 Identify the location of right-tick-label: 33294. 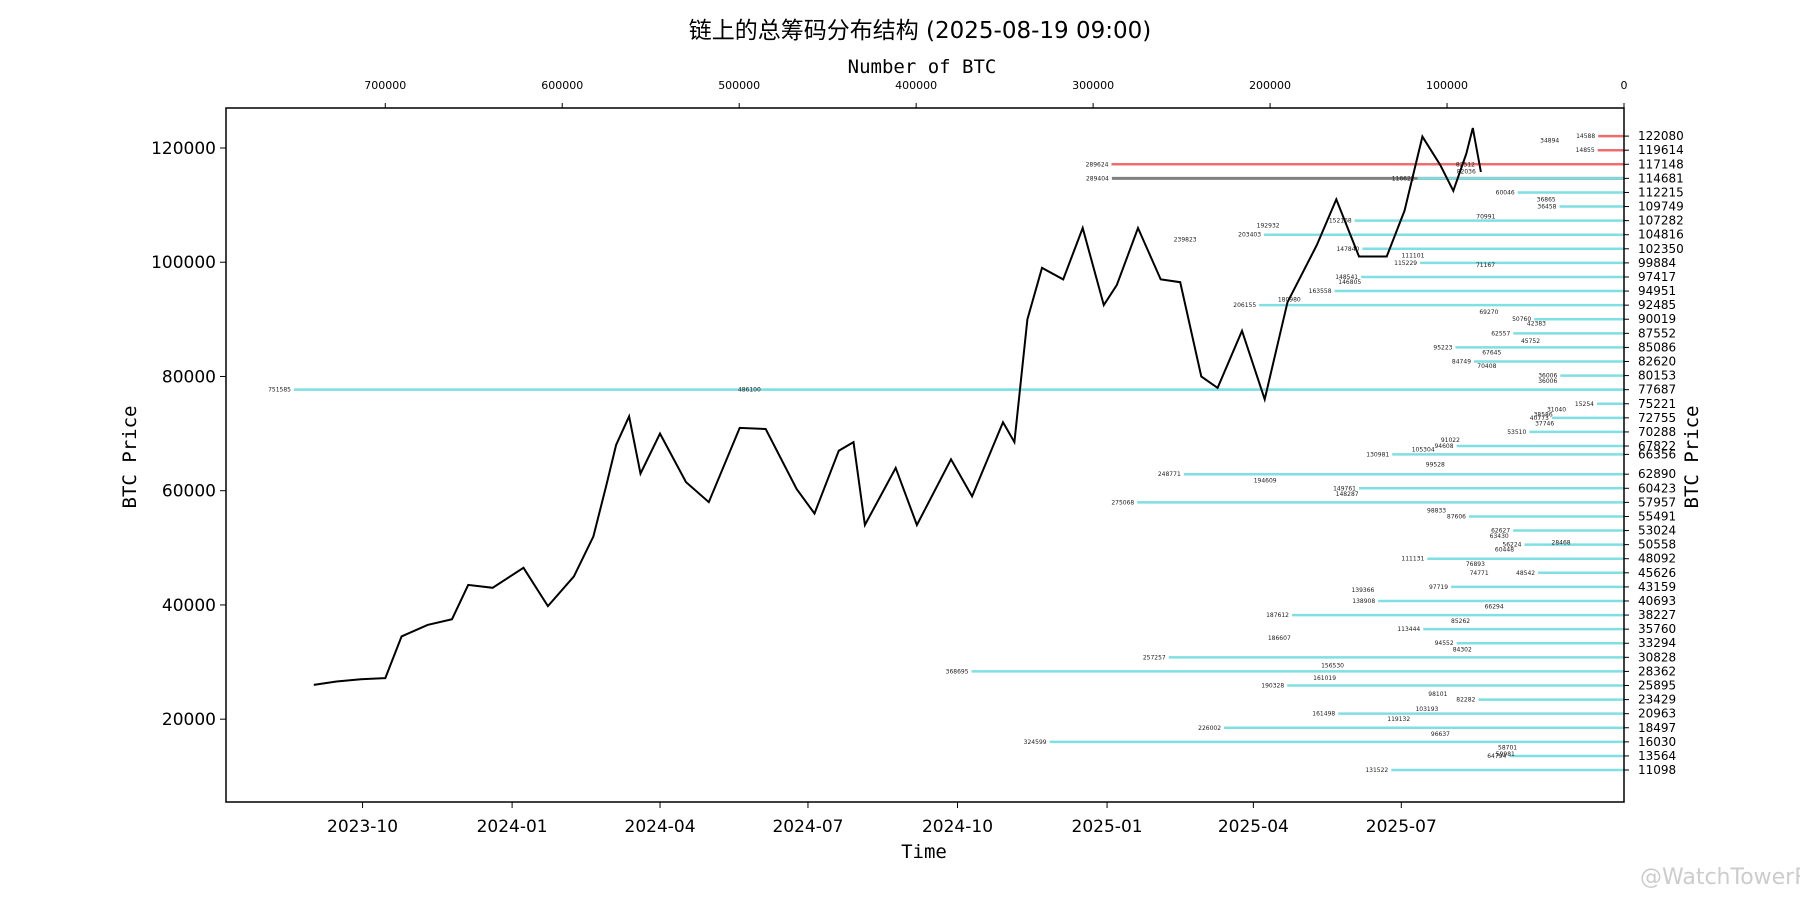
(1657, 643).